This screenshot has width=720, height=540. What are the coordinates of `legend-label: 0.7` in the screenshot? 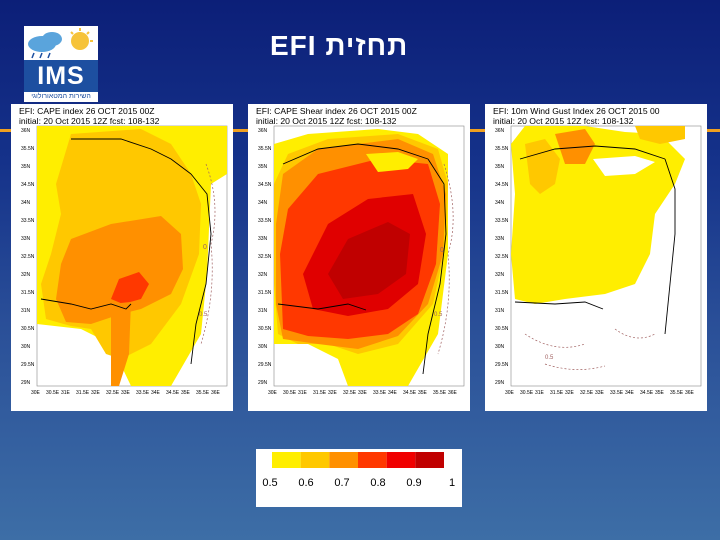 It's located at (342, 483).